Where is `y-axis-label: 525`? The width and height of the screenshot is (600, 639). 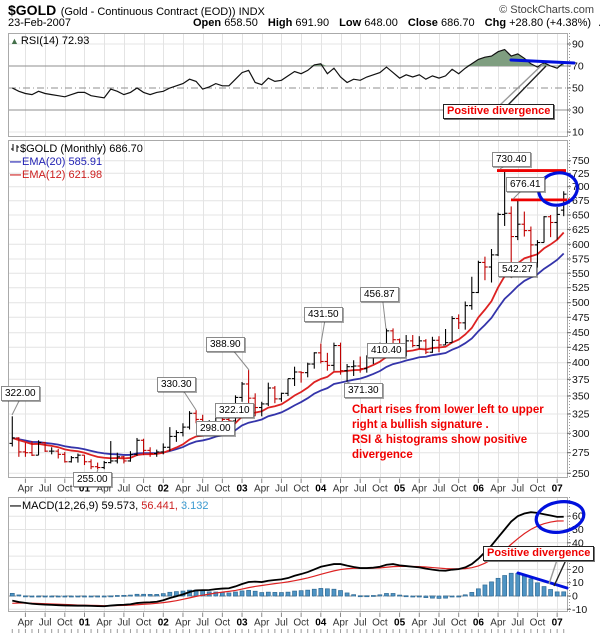
y-axis-label: 525 is located at coordinates (581, 288).